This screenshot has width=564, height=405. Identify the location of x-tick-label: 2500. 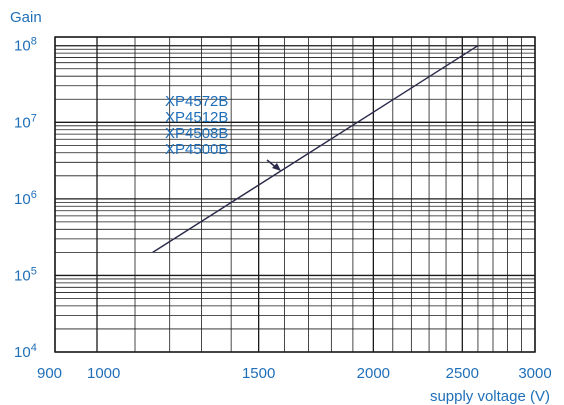
(462, 373).